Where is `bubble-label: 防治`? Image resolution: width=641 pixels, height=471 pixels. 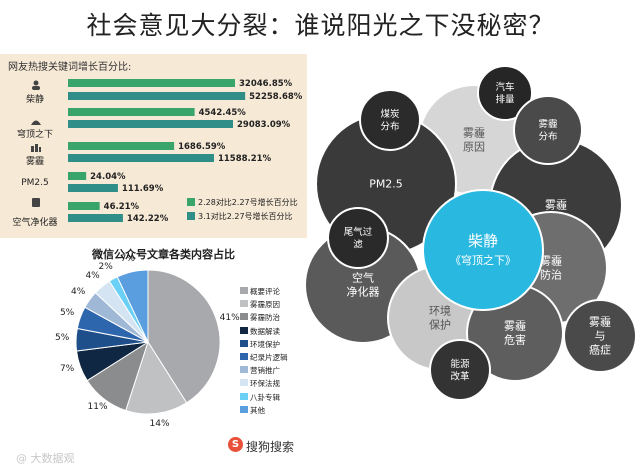
bubble-label: 防治 is located at coordinates (551, 275).